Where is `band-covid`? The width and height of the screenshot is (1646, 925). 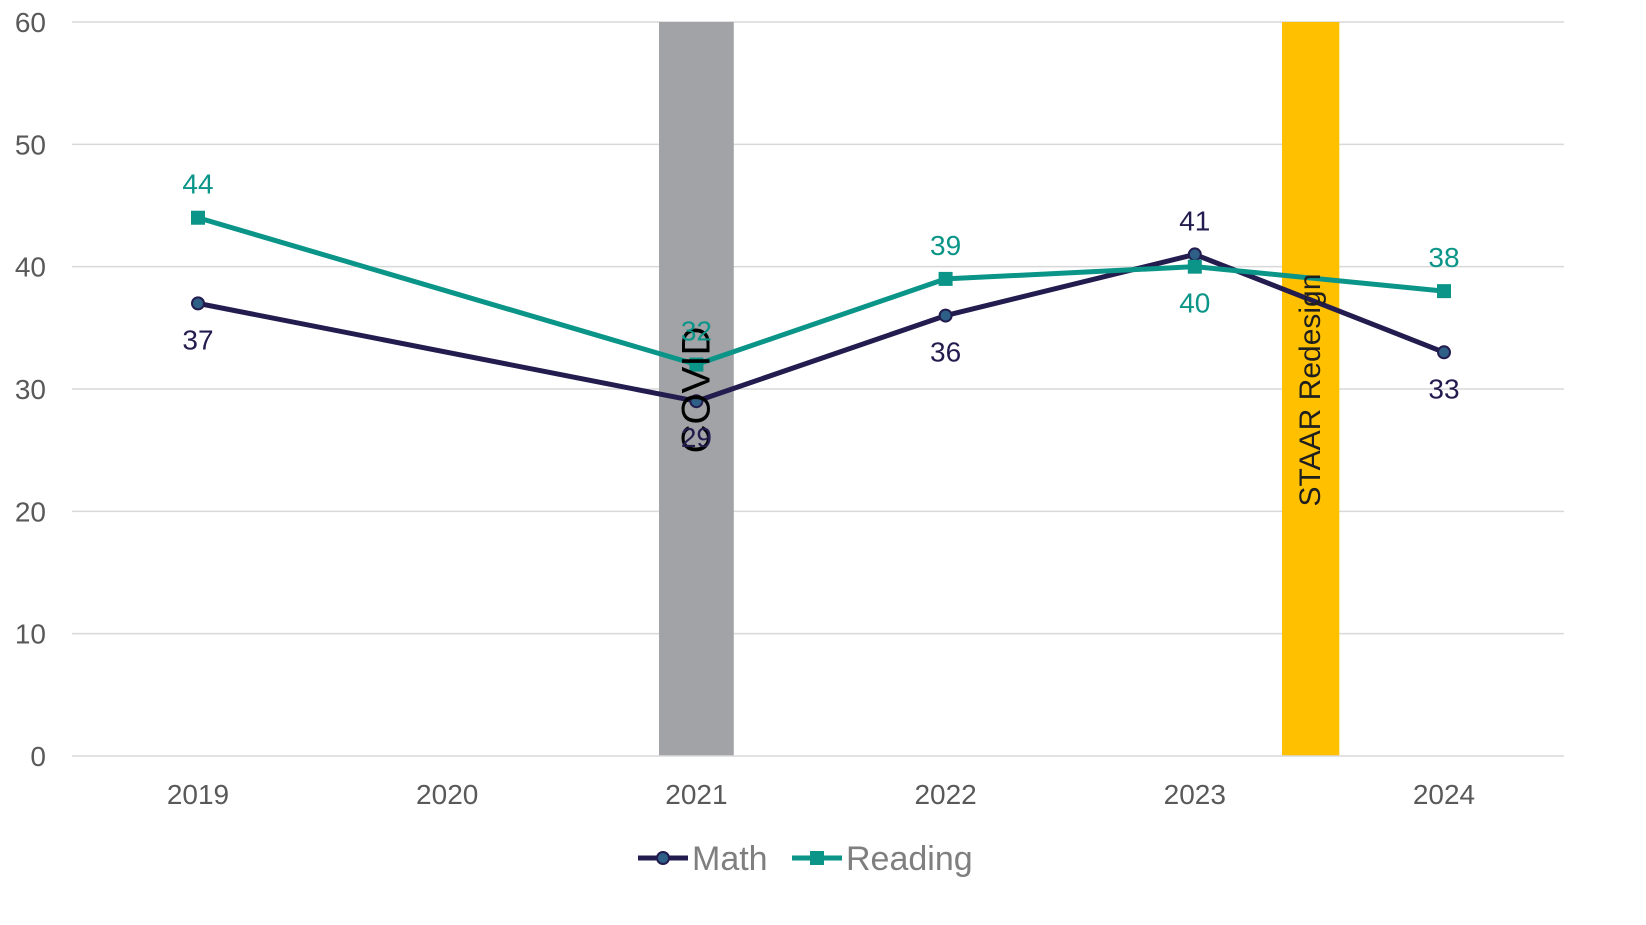
band-covid is located at coordinates (696, 389).